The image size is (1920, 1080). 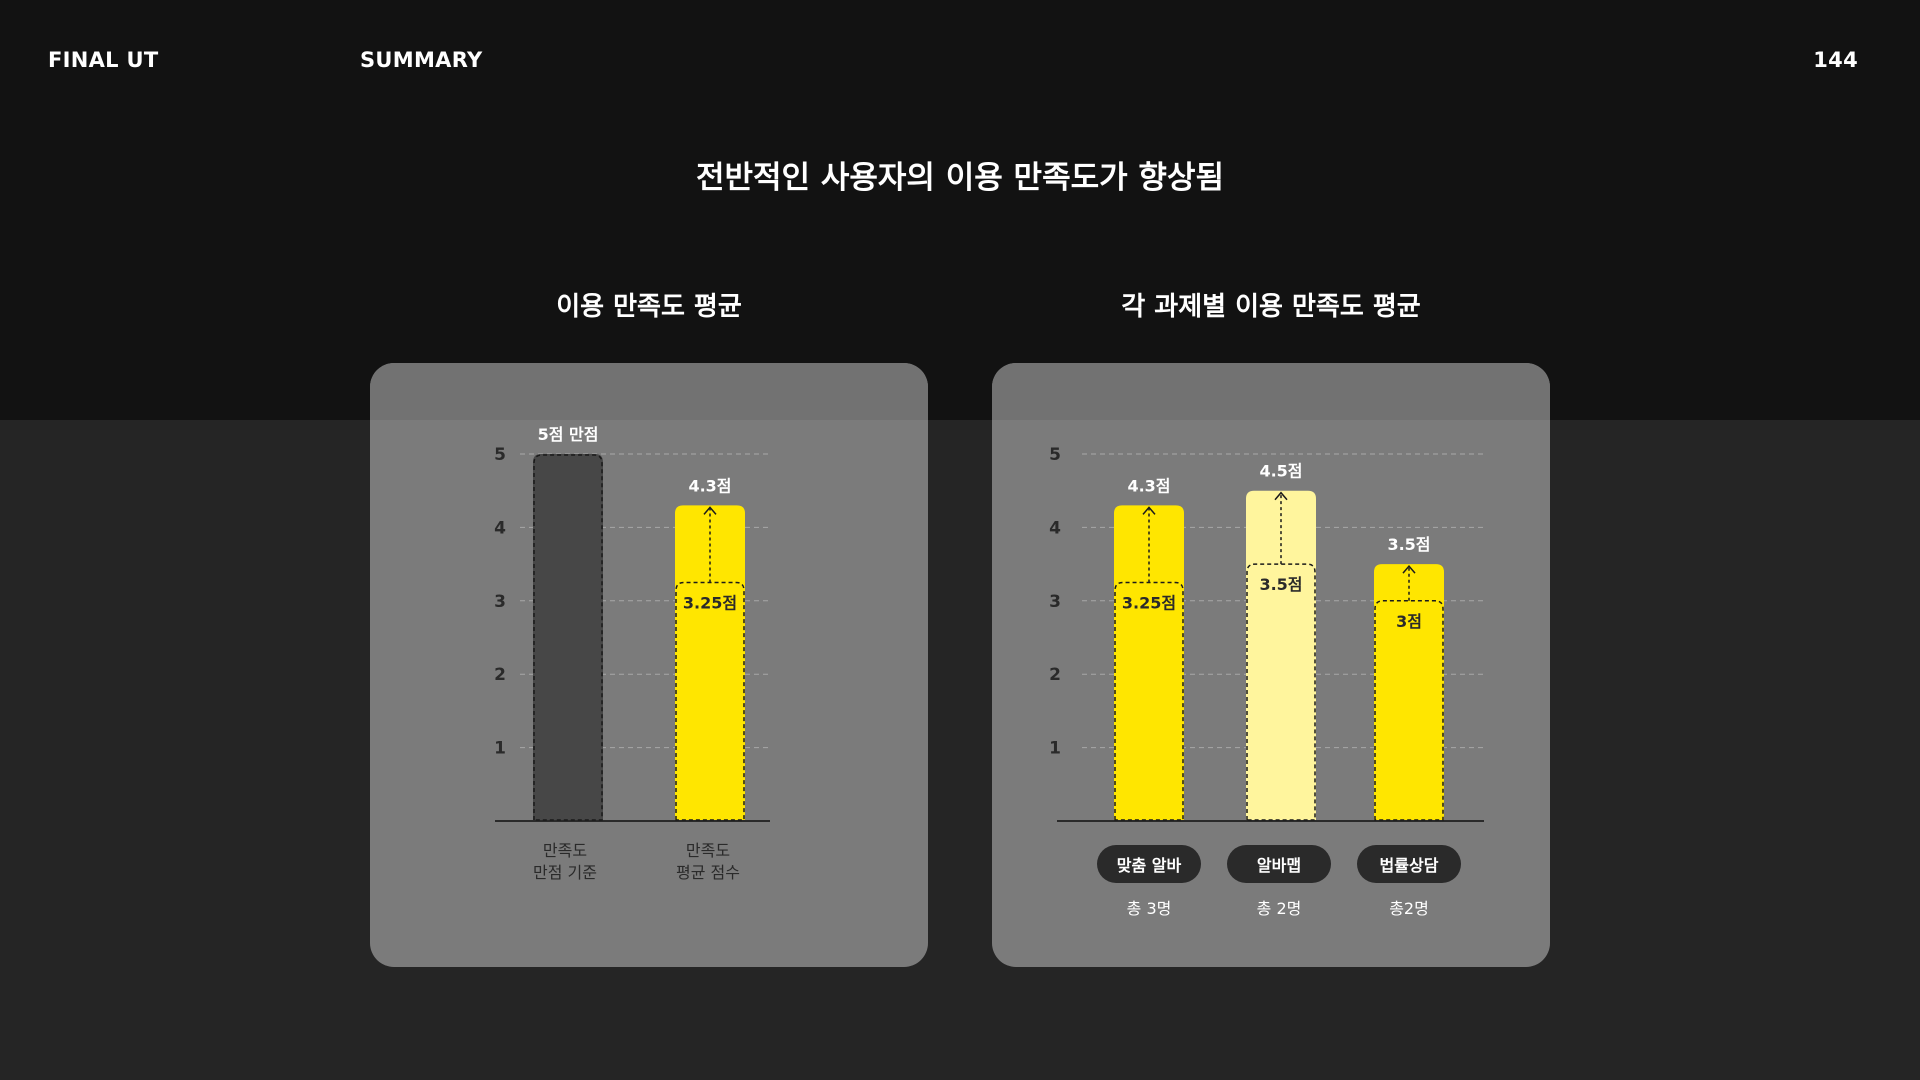 I want to click on category-line: 평균 점수, so click(x=708, y=872).